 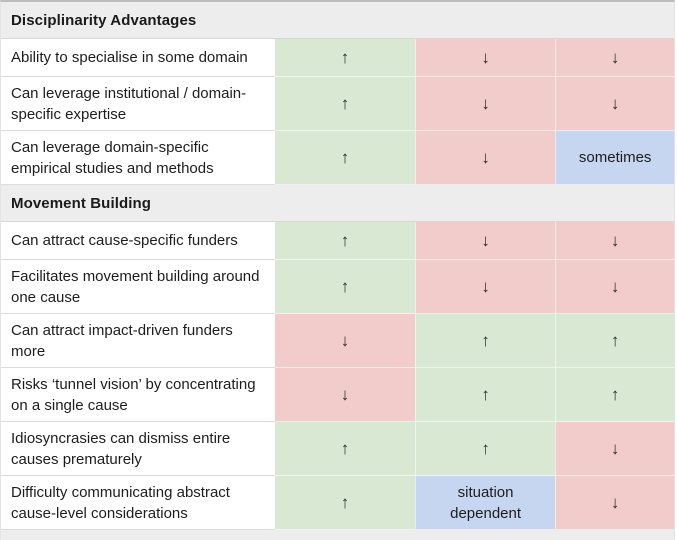 I want to click on row-label: Ability to specialise in some domain, so click(x=138, y=58).